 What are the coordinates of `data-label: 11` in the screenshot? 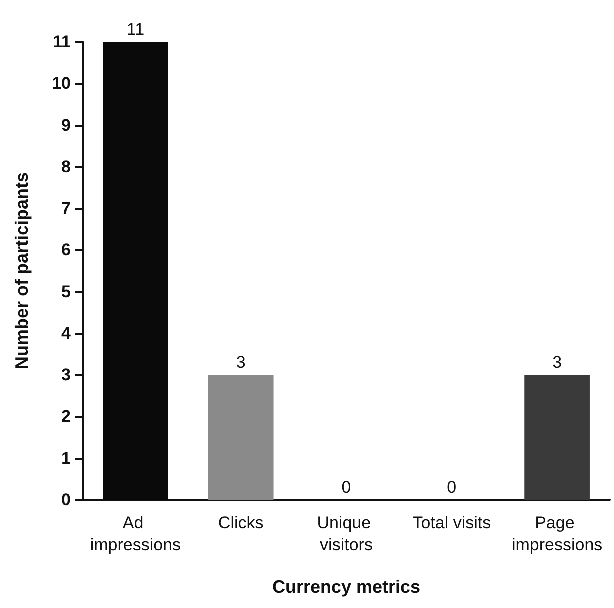 It's located at (135, 29).